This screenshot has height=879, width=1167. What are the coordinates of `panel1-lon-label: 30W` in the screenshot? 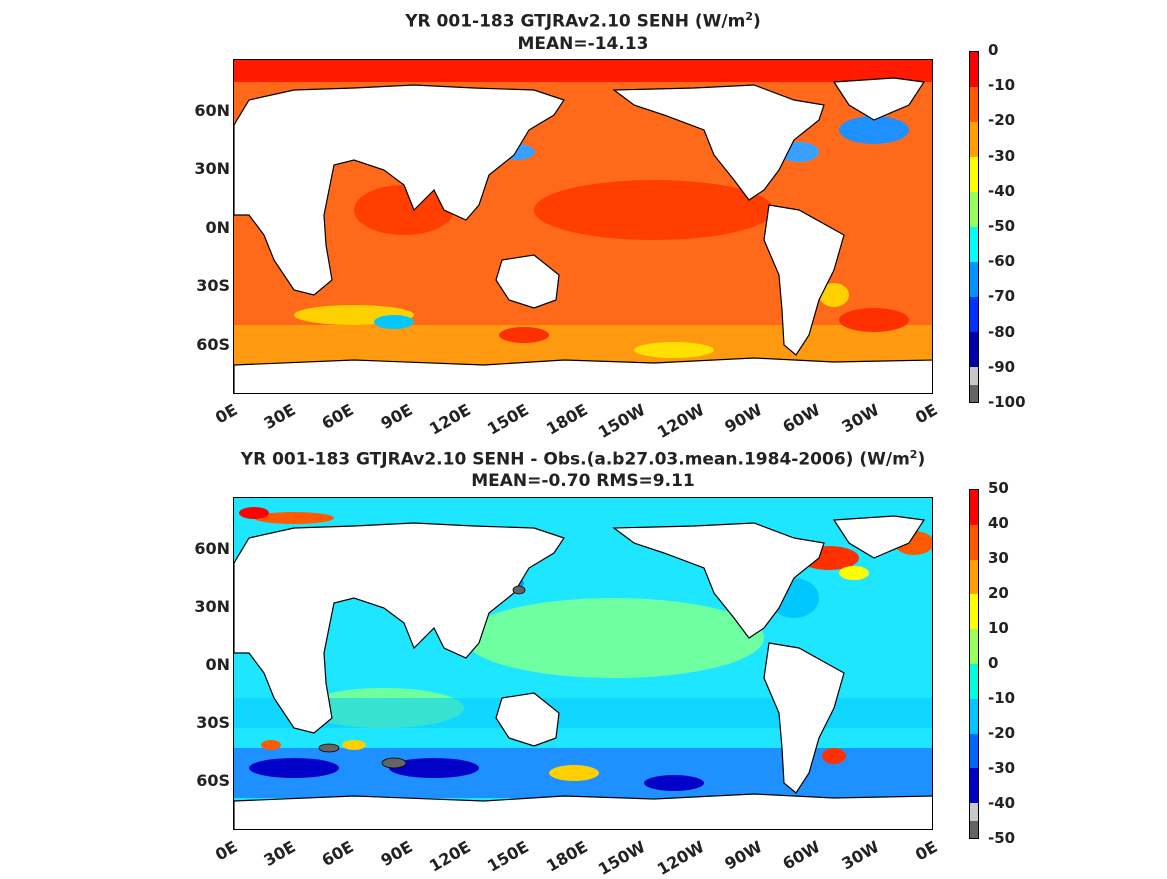 It's located at (860, 418).